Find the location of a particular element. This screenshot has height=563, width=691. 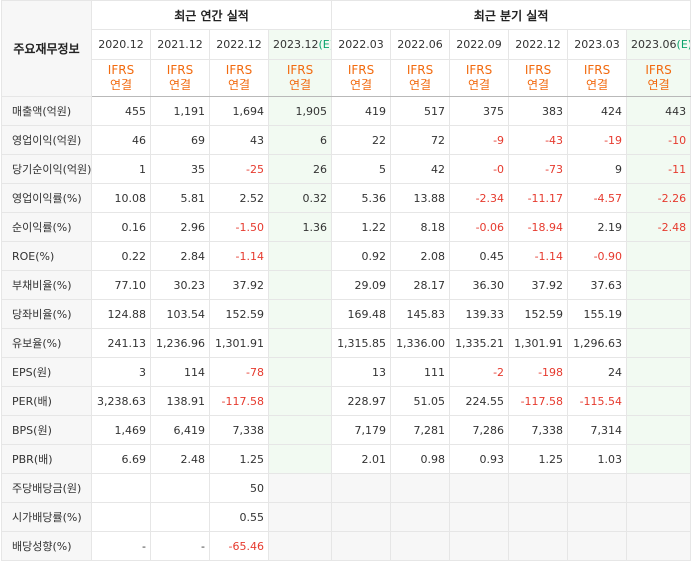

table-cell: -4.57 is located at coordinates (597, 198).